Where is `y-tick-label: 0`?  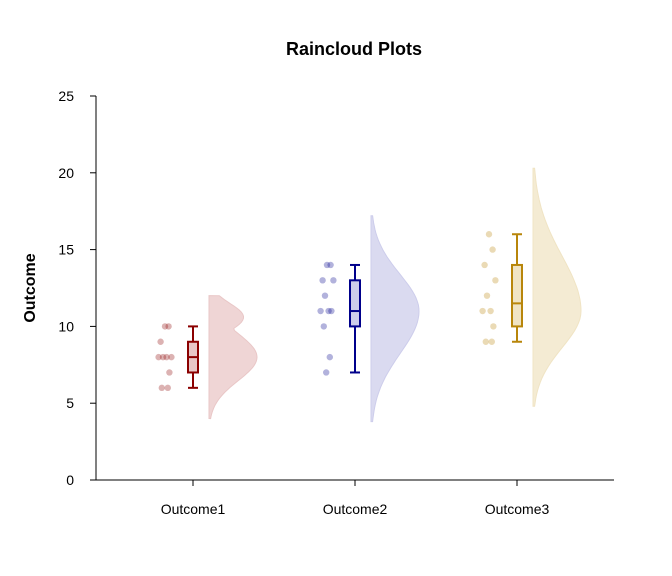
y-tick-label: 0 is located at coordinates (70, 480).